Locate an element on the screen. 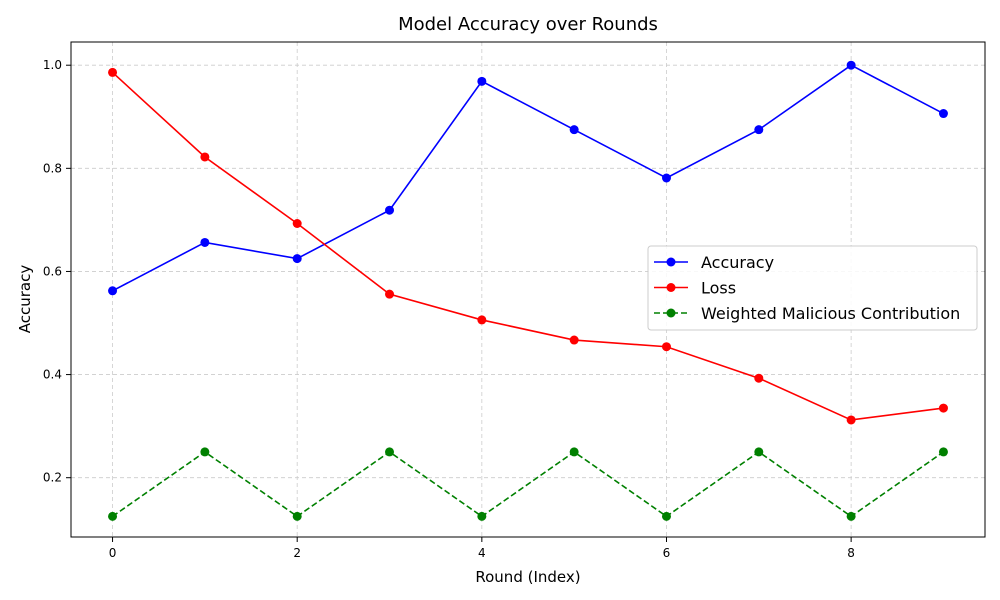  legend-box is located at coordinates (812, 288).